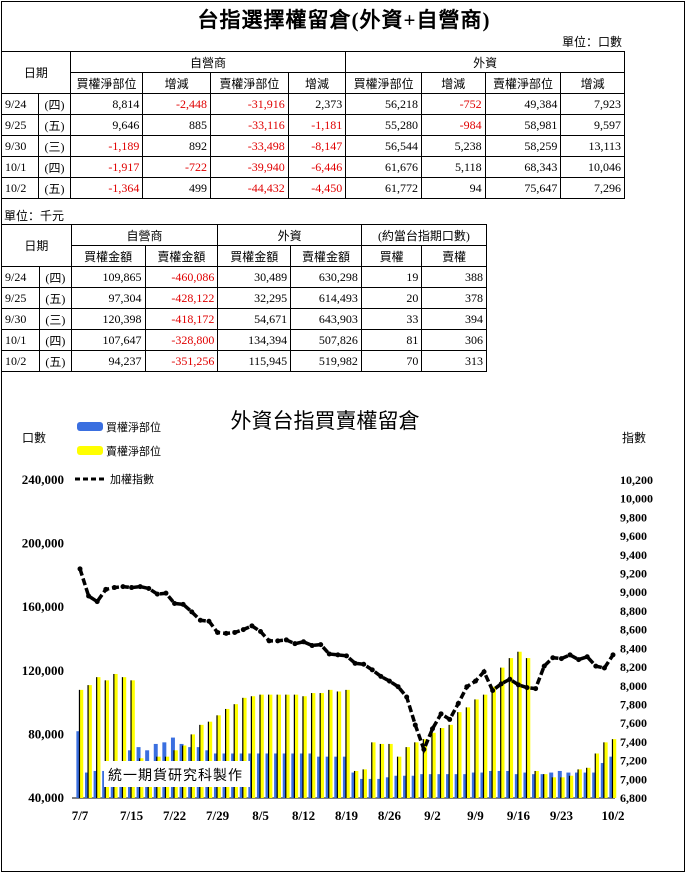  I want to click on y-tick-left: 200,000, so click(43, 543).